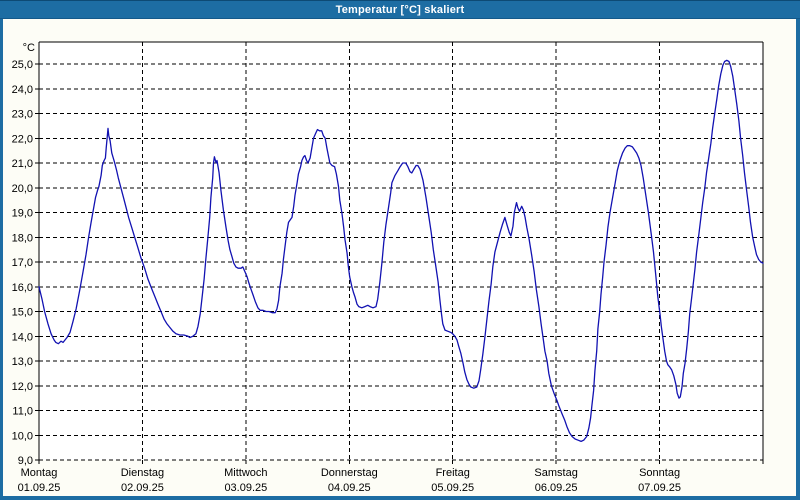 The image size is (800, 500). I want to click on y-axis-label: 10,0, so click(22, 436).